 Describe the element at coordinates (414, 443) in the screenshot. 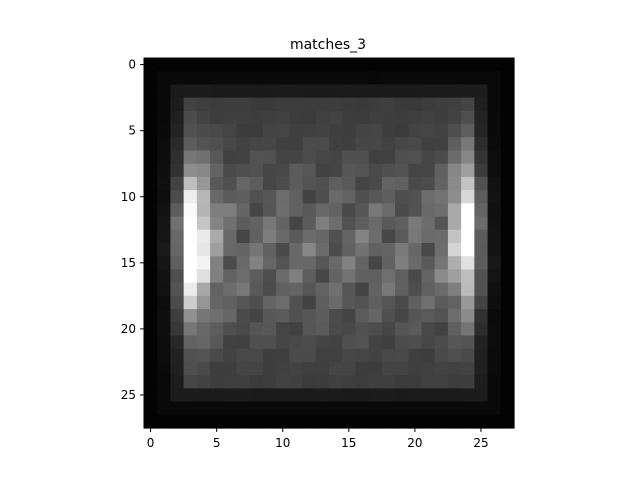

I see `x-tick-label: 20` at that location.